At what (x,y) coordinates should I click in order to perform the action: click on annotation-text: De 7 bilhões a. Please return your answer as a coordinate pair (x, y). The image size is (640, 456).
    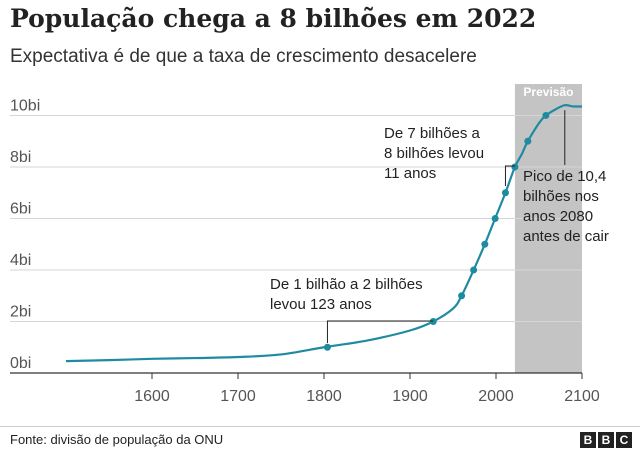
    Looking at the image, I should click on (432, 133).